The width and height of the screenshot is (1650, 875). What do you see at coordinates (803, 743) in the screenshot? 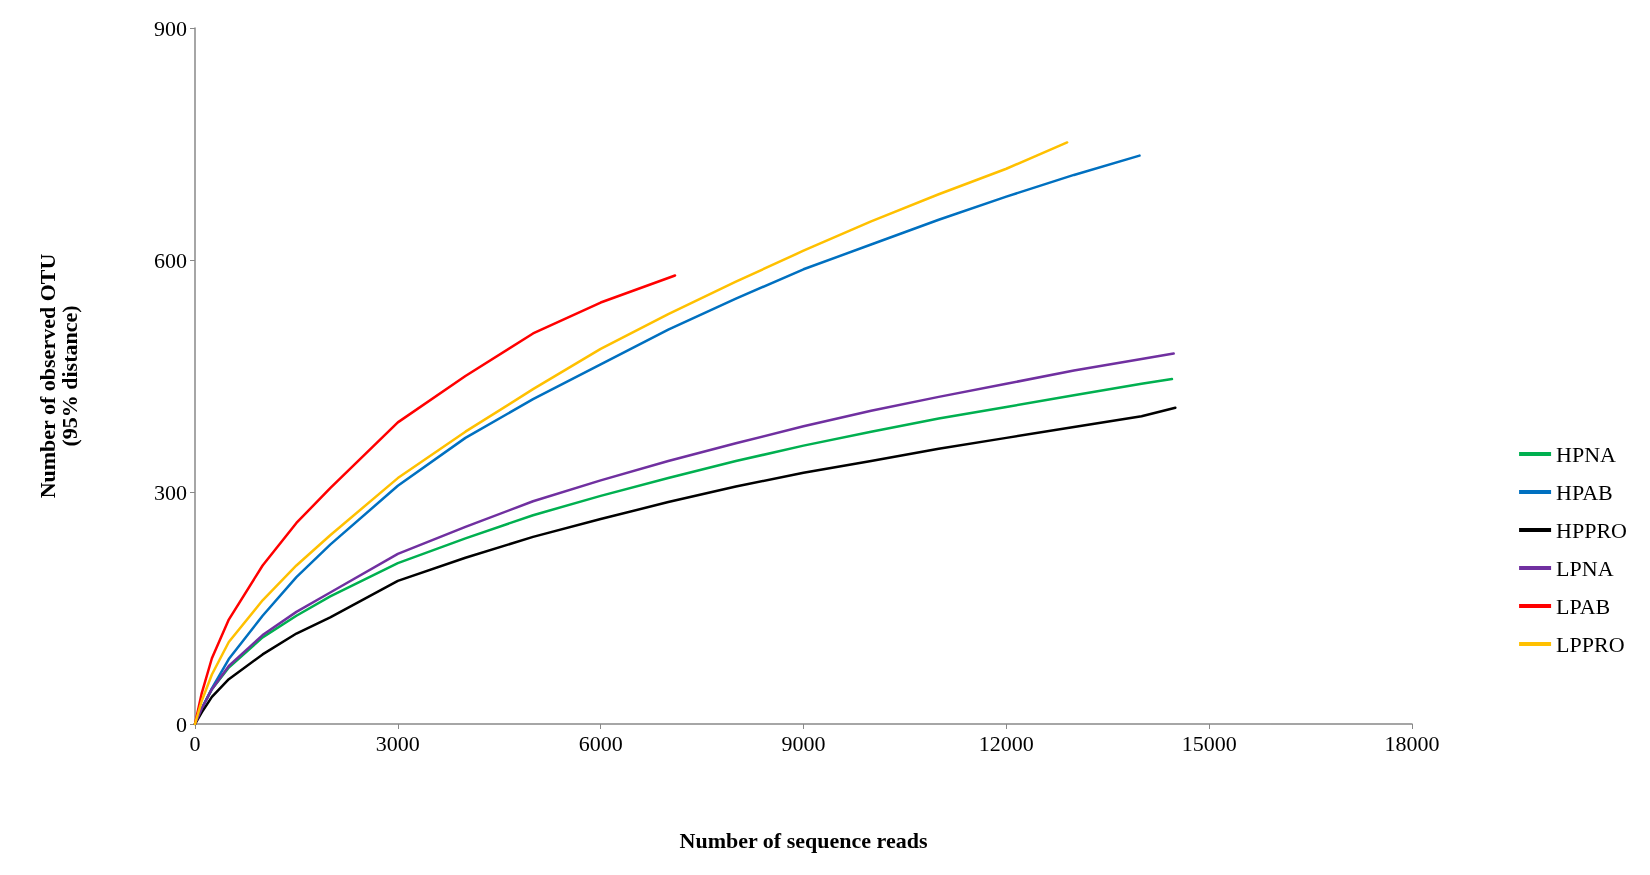
I see `x-tick-label: 9000` at bounding box center [803, 743].